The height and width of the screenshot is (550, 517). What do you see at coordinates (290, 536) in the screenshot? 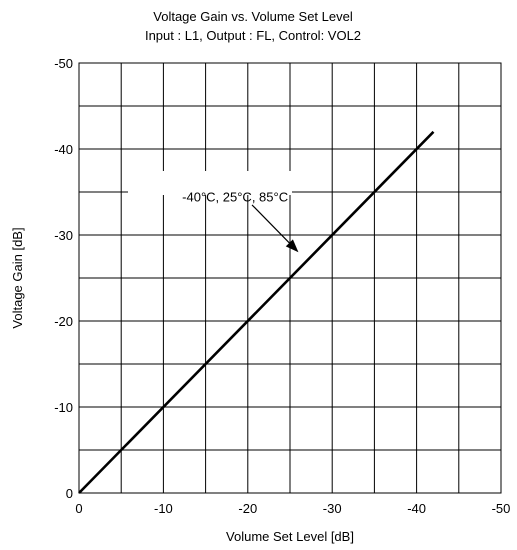
I see `x-axis-label: Volume Set Level [dB]` at bounding box center [290, 536].